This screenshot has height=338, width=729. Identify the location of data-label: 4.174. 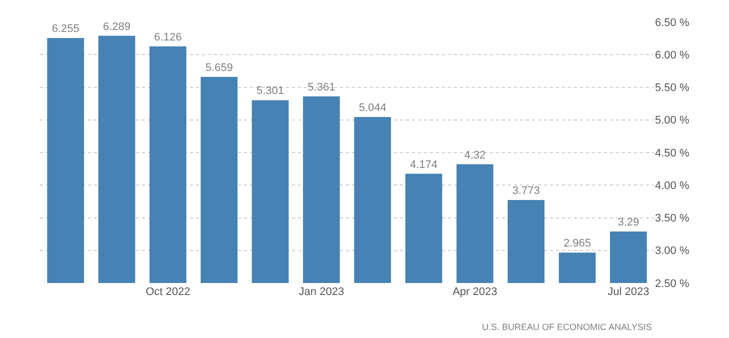
(424, 164).